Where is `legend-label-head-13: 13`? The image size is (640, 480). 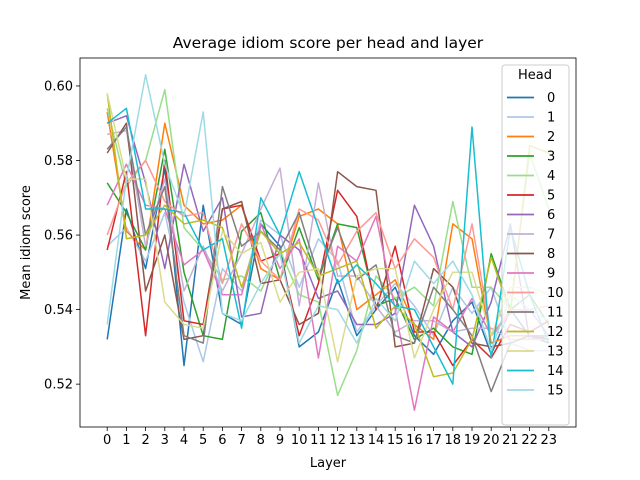 legend-label-head-13: 13 is located at coordinates (555, 352).